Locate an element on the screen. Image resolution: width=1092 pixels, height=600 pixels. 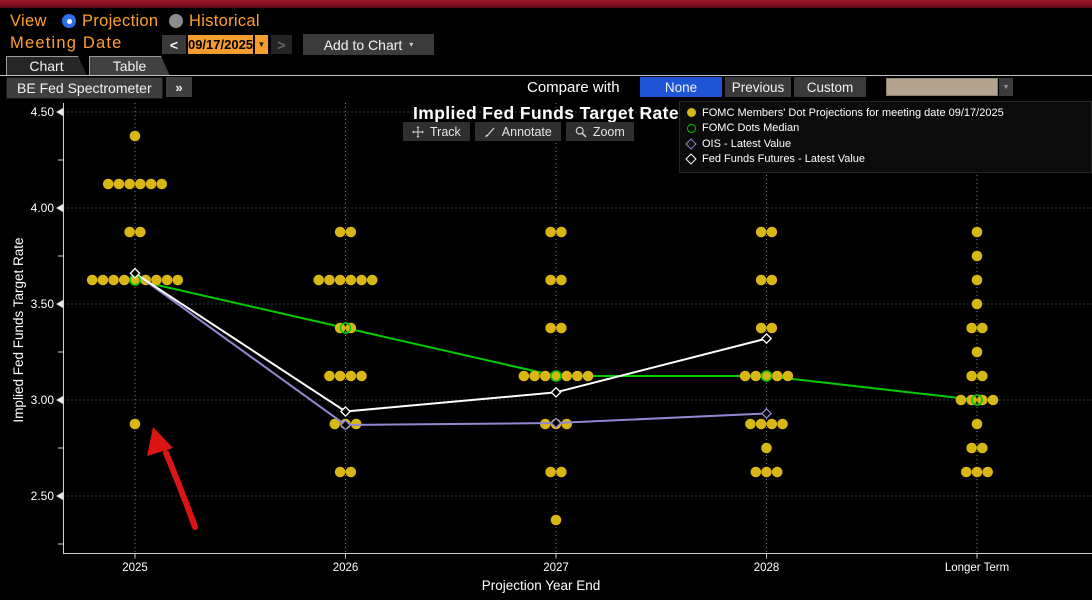
annotate-icon is located at coordinates (489, 132).